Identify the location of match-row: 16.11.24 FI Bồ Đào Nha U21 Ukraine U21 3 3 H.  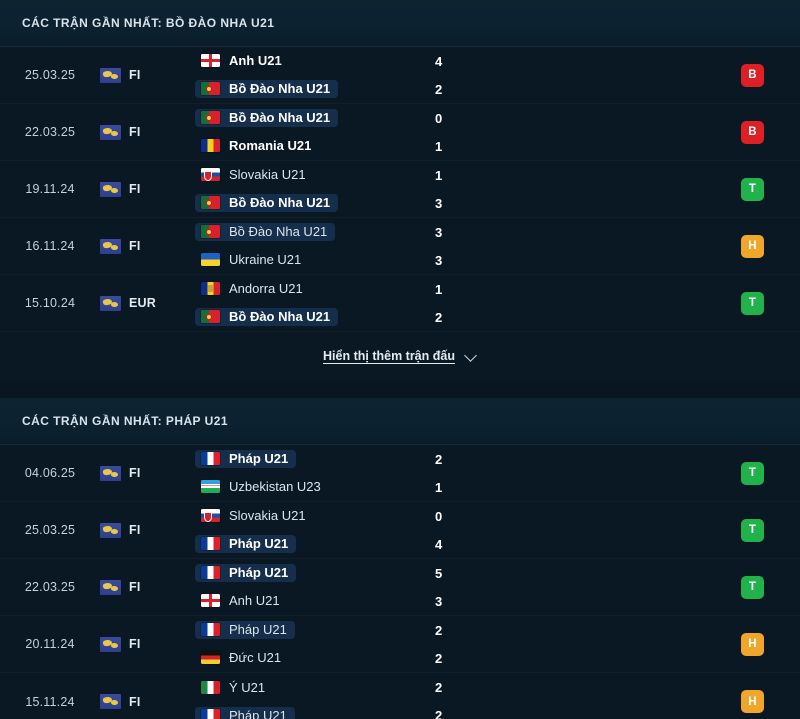
(400, 246).